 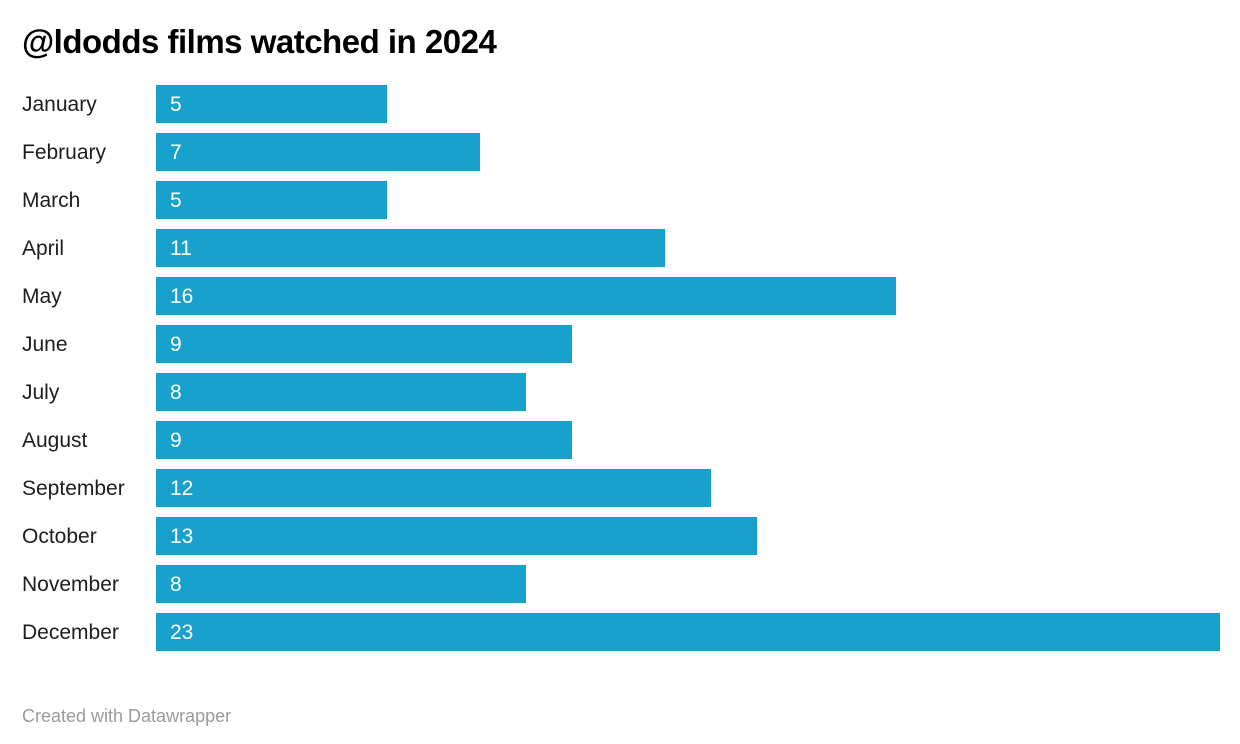 I want to click on category-label: March, so click(x=51, y=200).